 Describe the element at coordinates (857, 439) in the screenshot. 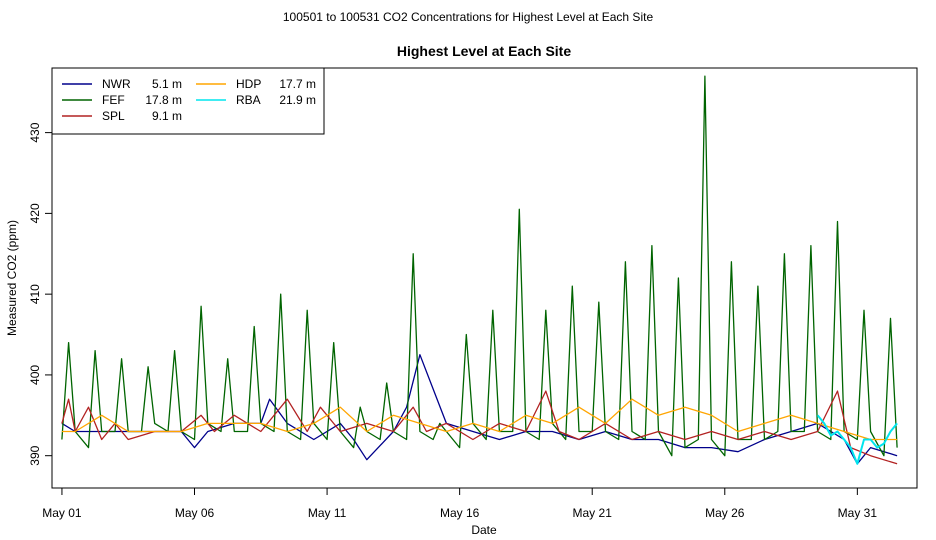

I see `series-line-rba` at that location.